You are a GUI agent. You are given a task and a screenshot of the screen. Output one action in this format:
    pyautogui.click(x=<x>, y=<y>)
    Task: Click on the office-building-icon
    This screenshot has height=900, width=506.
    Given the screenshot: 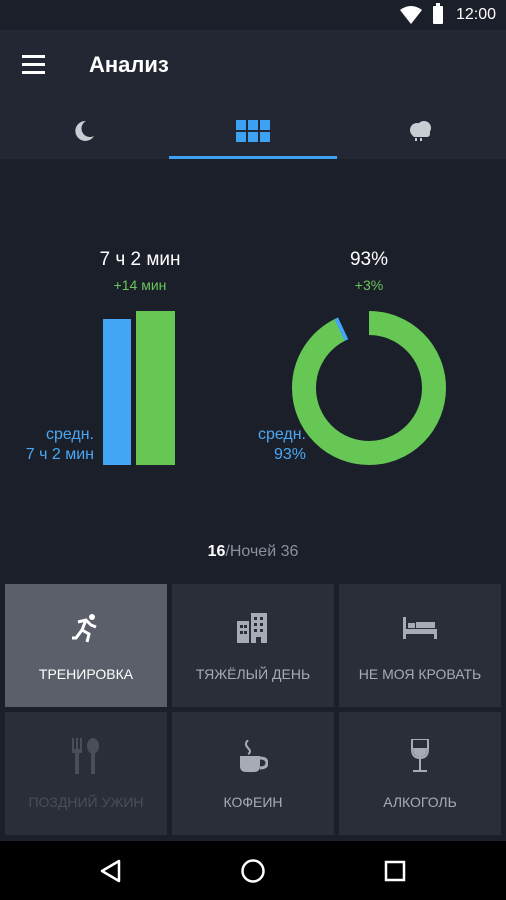 What is the action you would take?
    pyautogui.click(x=252, y=628)
    